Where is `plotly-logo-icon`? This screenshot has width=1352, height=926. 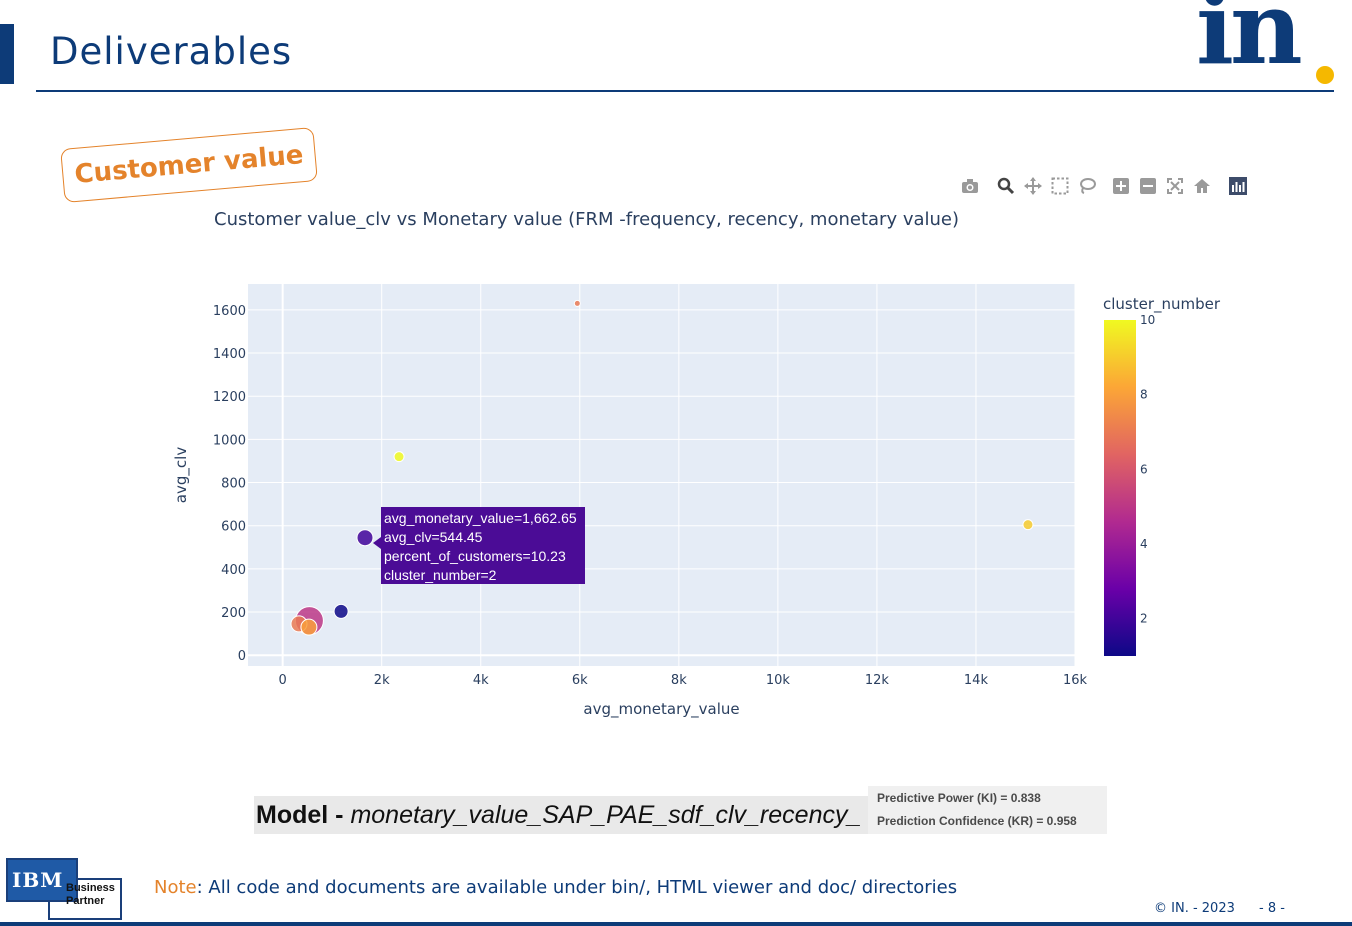 plotly-logo-icon is located at coordinates (1238, 186).